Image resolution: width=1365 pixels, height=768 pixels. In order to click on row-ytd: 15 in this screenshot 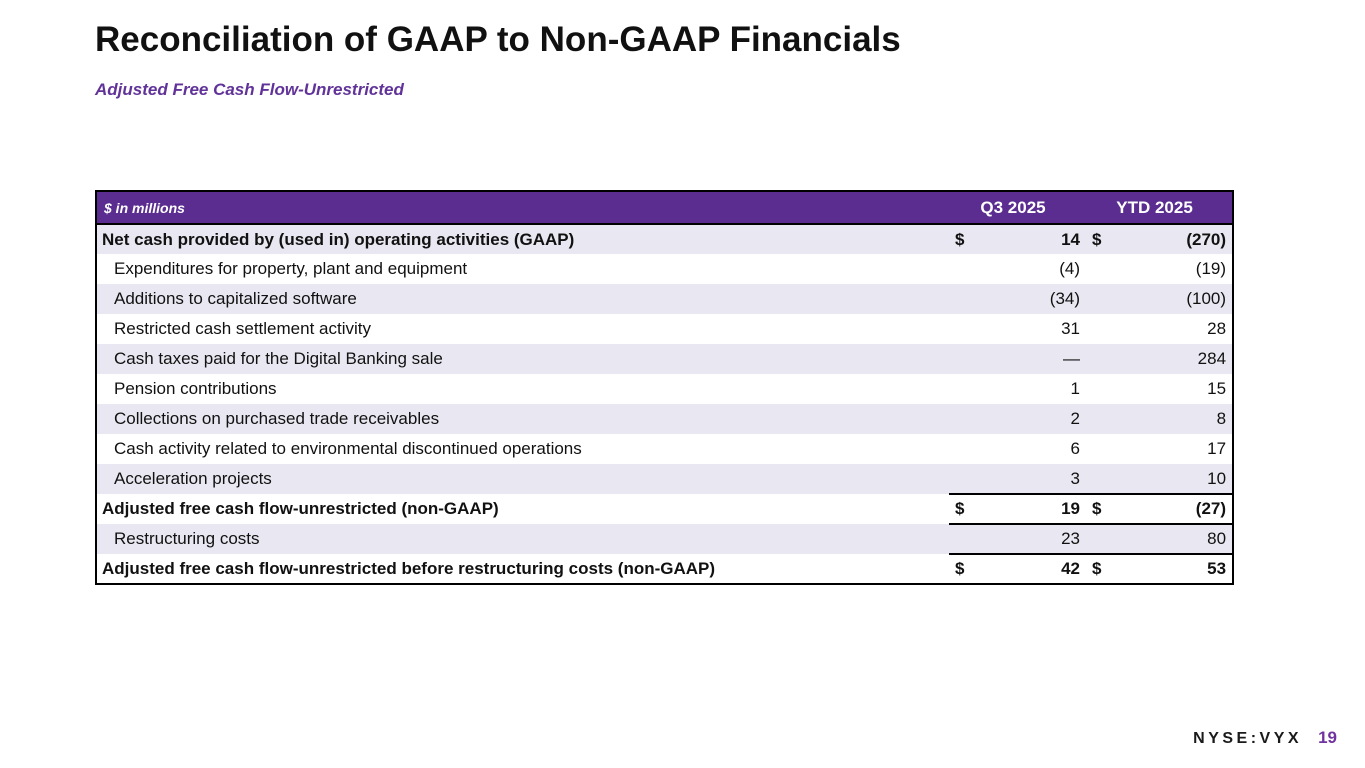, I will do `click(1217, 388)`.